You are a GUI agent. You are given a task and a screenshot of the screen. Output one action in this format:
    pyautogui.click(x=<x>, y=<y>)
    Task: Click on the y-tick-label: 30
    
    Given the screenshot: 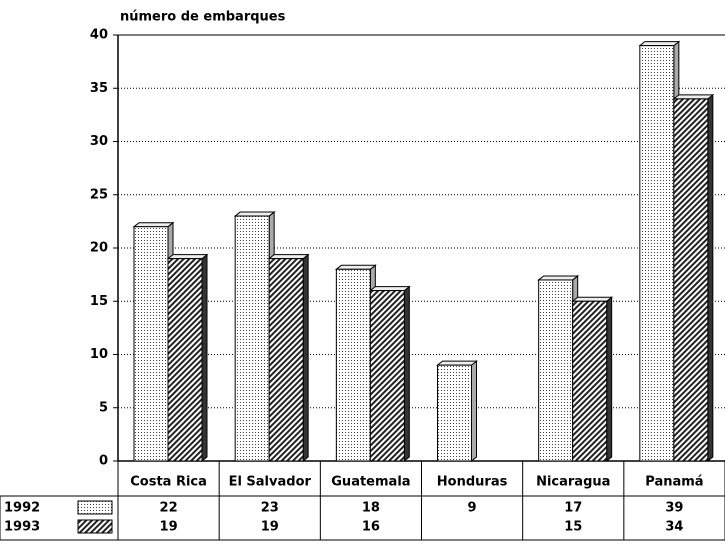 What is the action you would take?
    pyautogui.click(x=99, y=141)
    